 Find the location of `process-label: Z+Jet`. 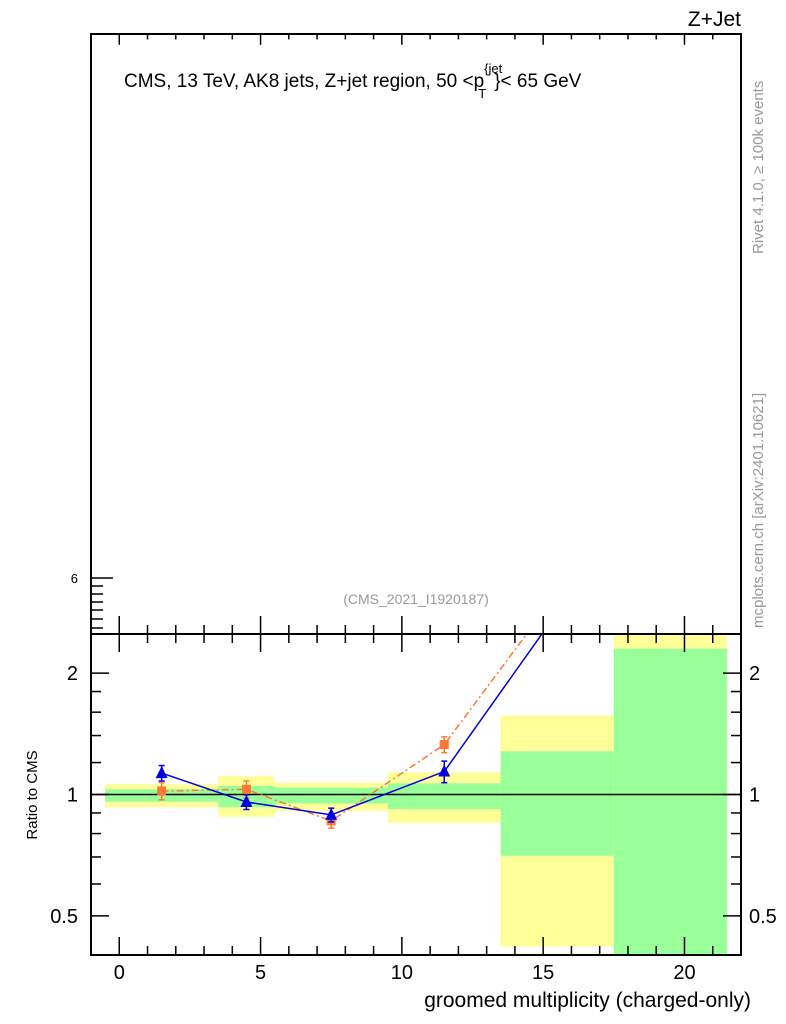

process-label: Z+Jet is located at coordinates (714, 19).